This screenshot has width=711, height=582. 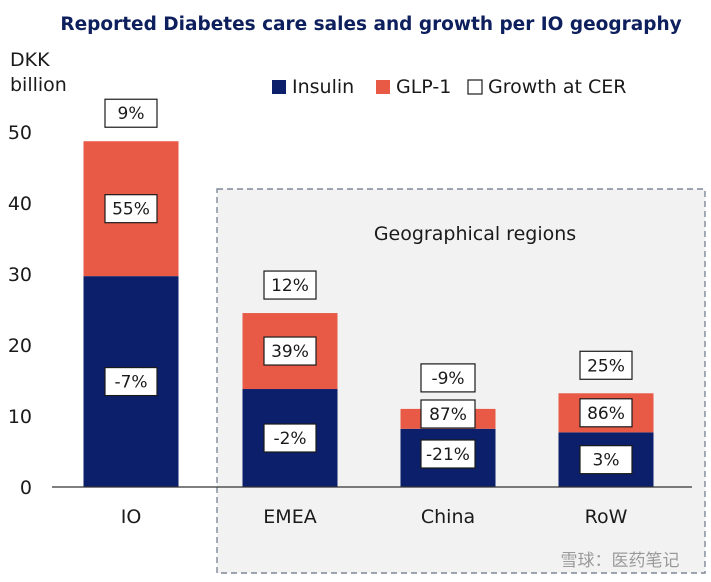 I want to click on svg-text: -7%, so click(x=130, y=383).